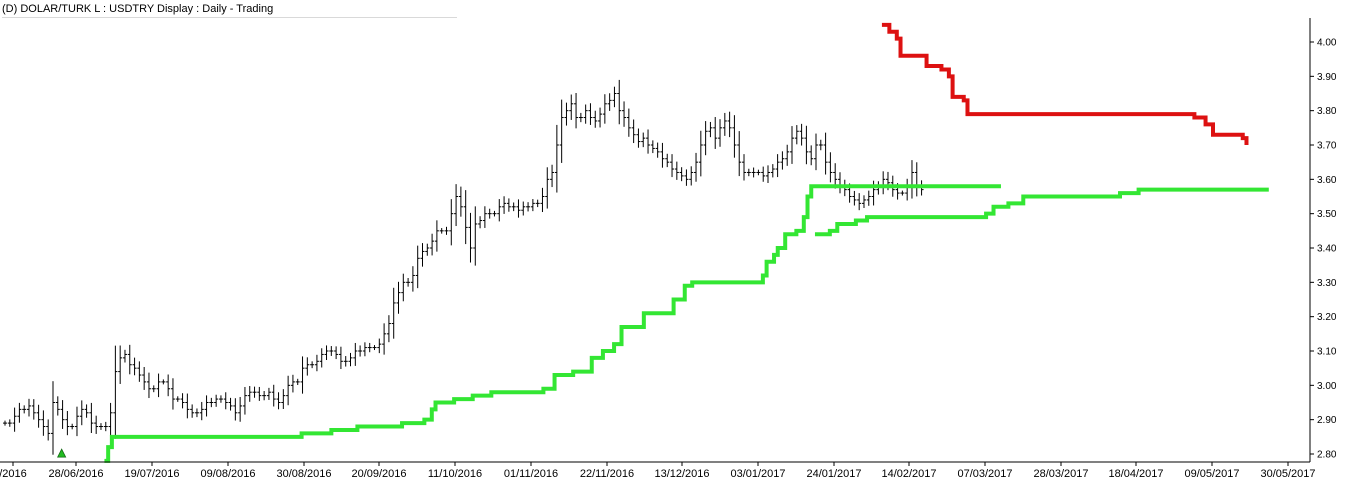 This screenshot has width=1346, height=482. What do you see at coordinates (1327, 317) in the screenshot?
I see `y-tick-label: 3.20` at bounding box center [1327, 317].